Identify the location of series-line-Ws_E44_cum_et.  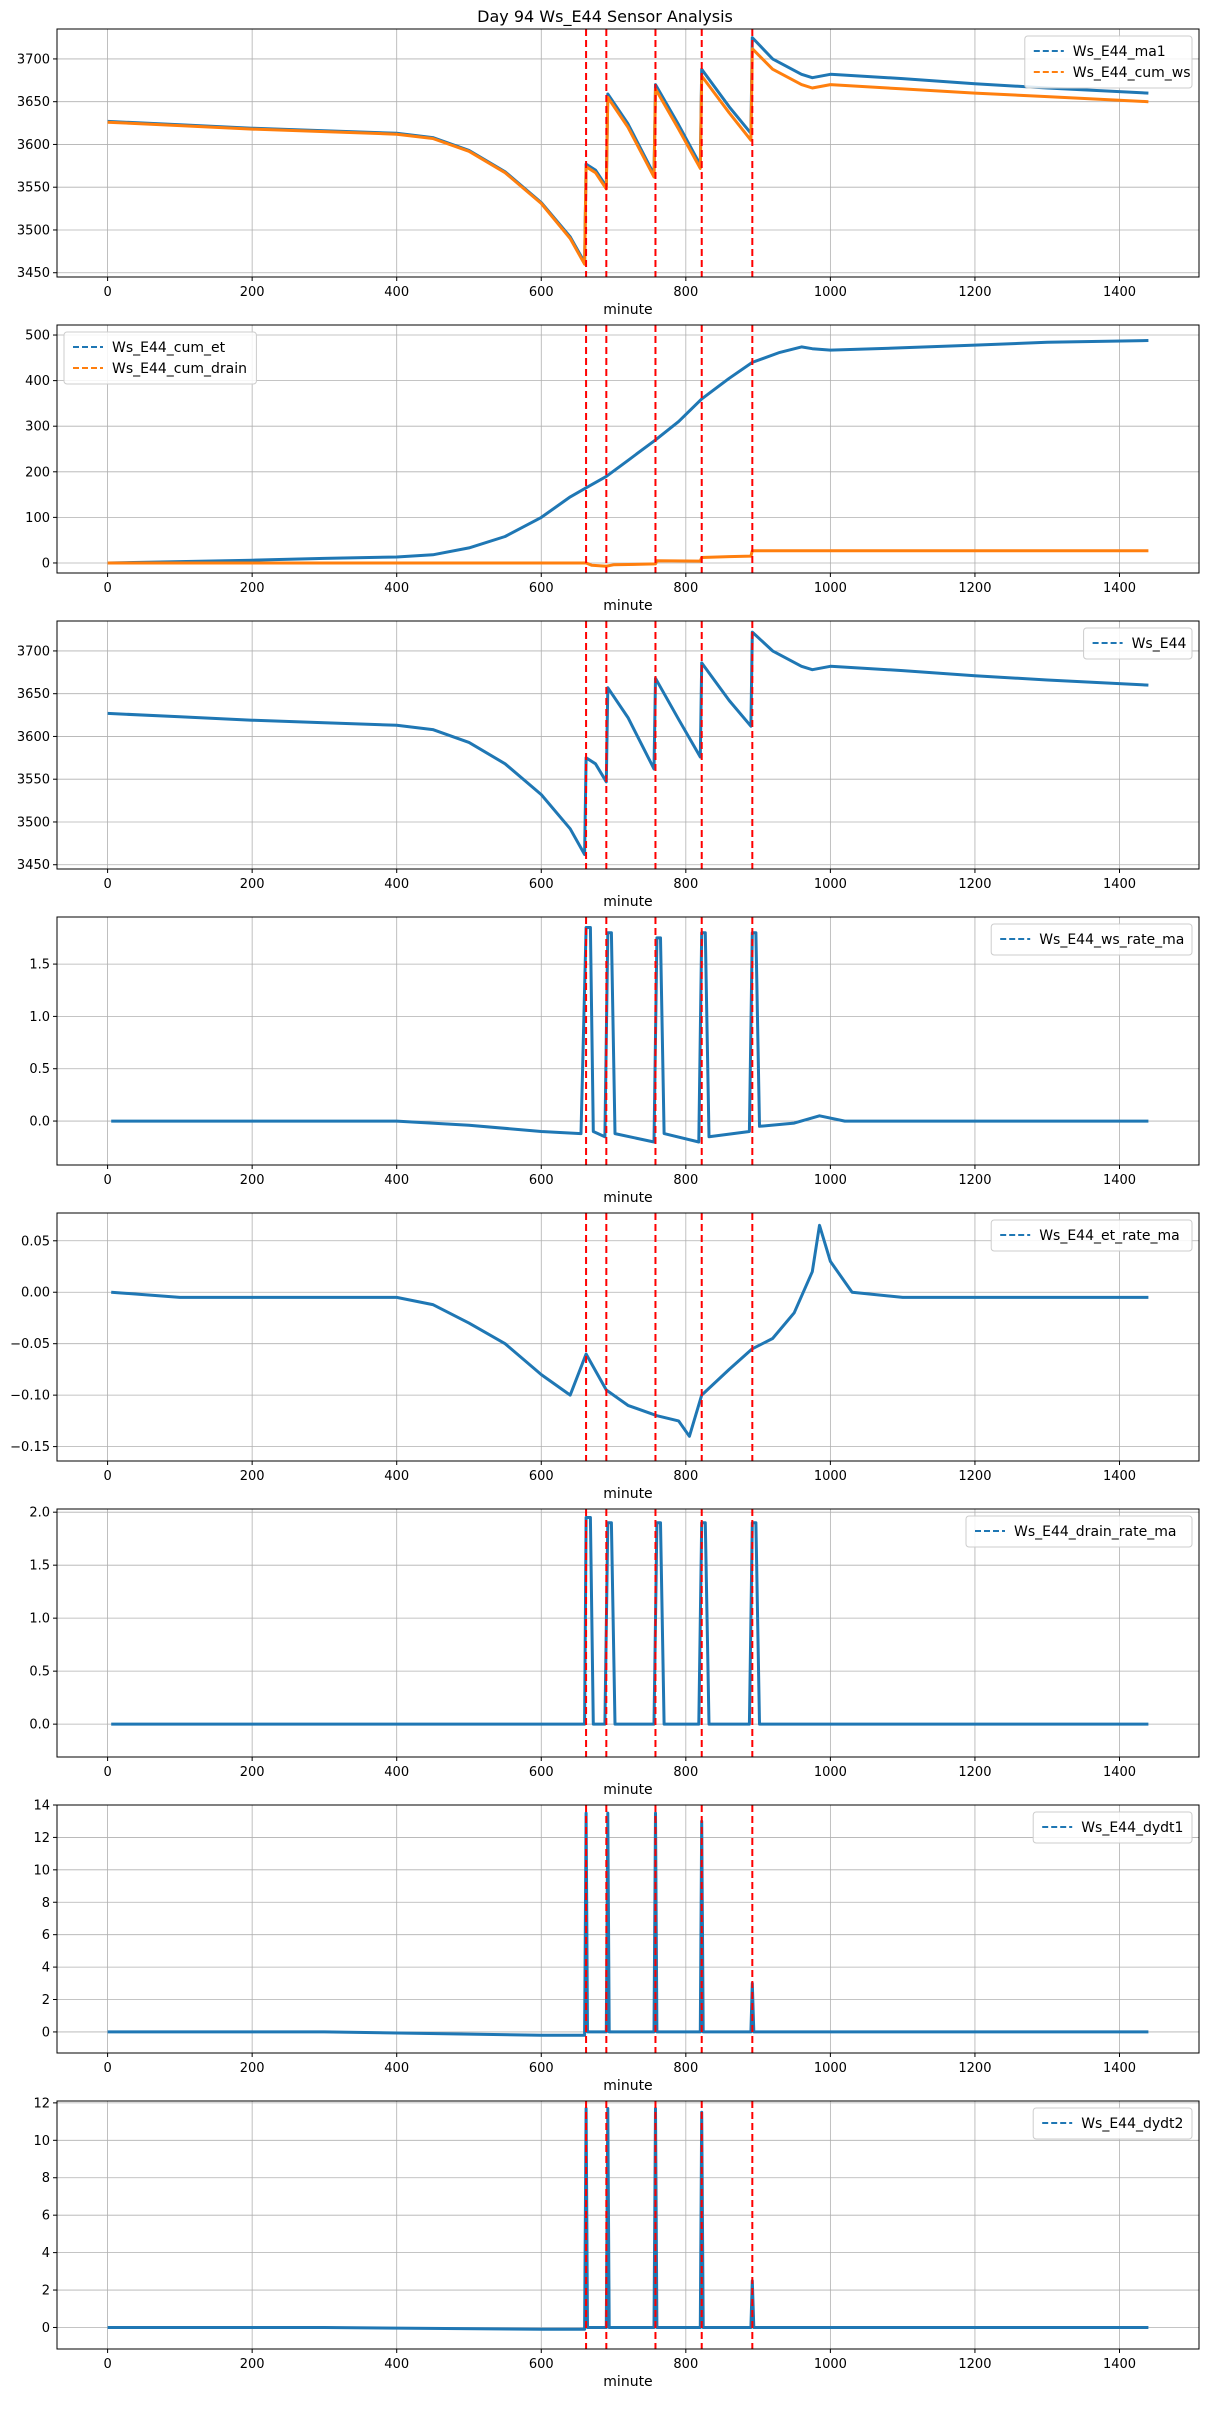
(628, 452).